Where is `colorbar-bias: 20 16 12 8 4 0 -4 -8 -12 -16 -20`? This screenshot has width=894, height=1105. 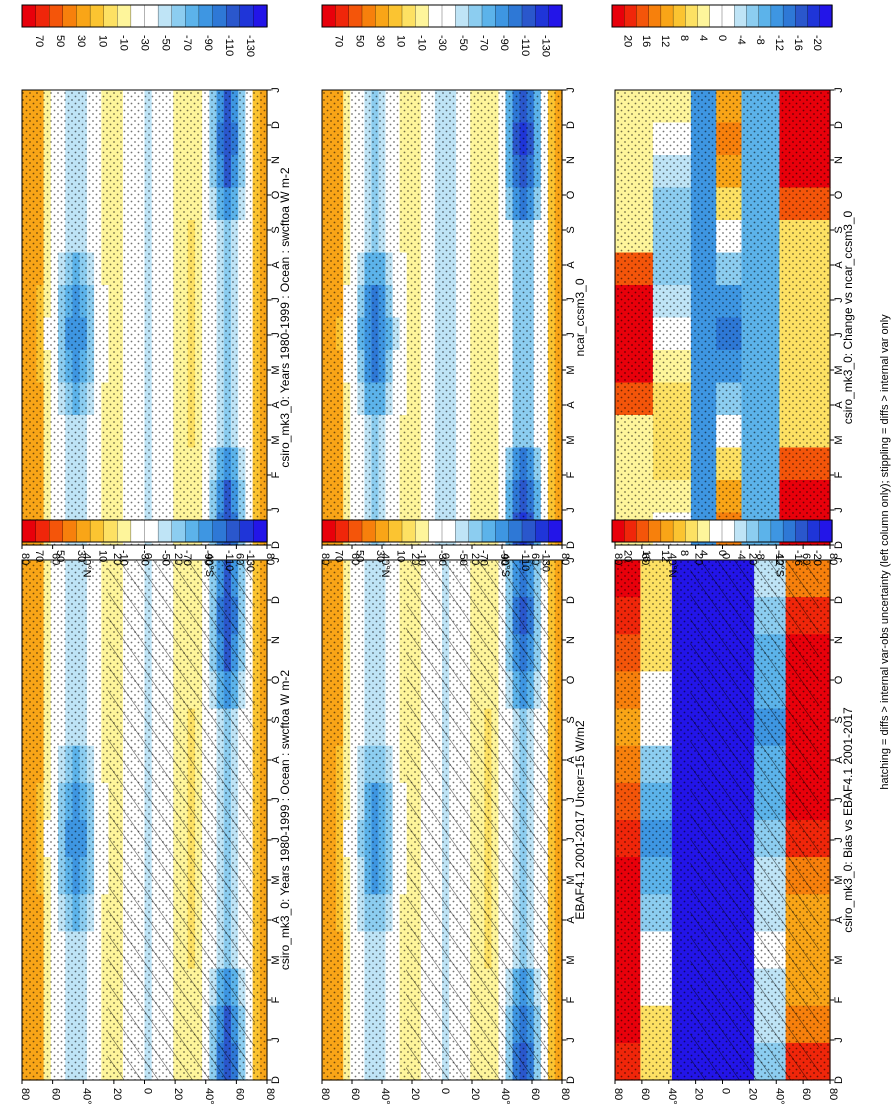 colorbar-bias: 20 16 12 8 4 0 -4 -8 -12 -16 -20 is located at coordinates (722, 542).